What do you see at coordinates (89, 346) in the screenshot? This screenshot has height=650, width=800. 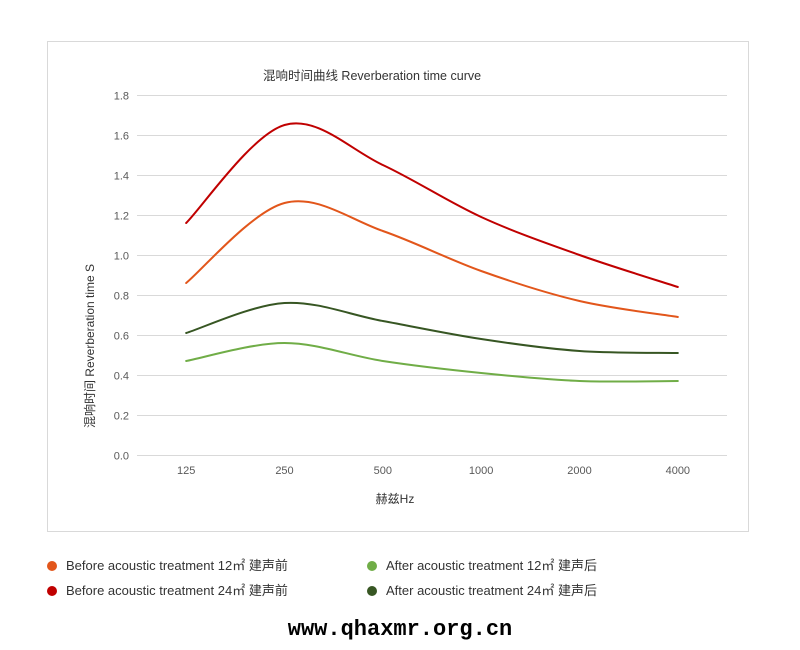 I see `y-axis-label: 混响时间 Reverberation time S` at bounding box center [89, 346].